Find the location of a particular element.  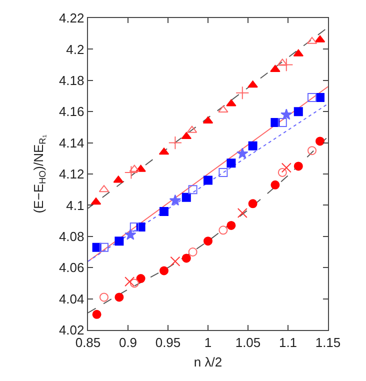

y-tick-label: 4.14 is located at coordinates (71, 142).